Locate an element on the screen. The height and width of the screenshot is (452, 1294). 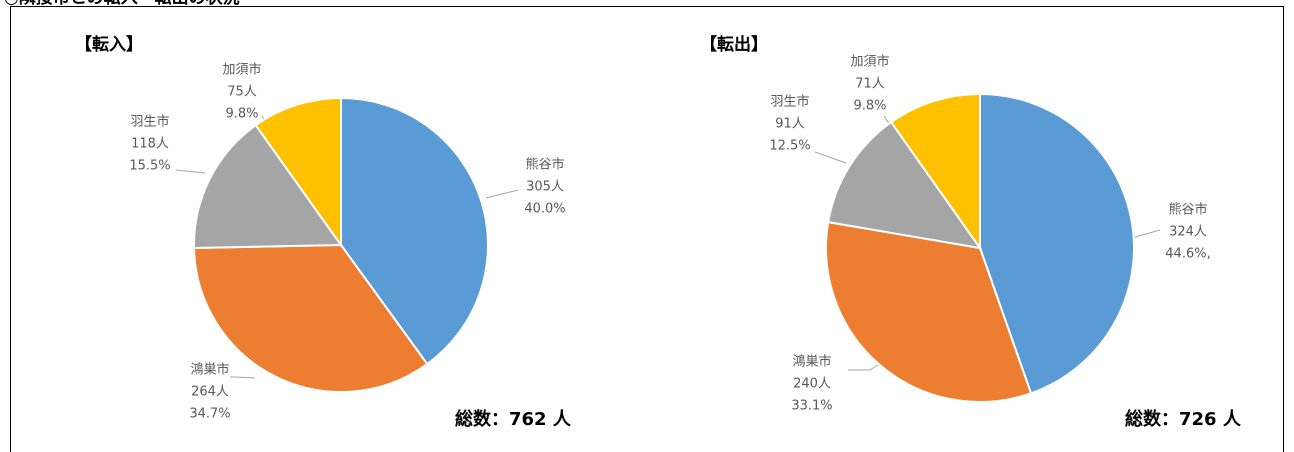
slice-value: 71人 is located at coordinates (870, 84).